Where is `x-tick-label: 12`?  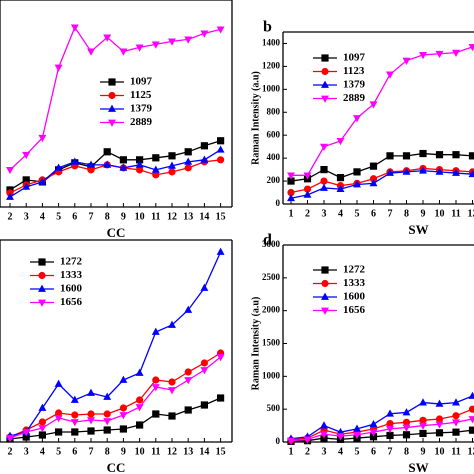
x-tick-label: 12 is located at coordinates (172, 451).